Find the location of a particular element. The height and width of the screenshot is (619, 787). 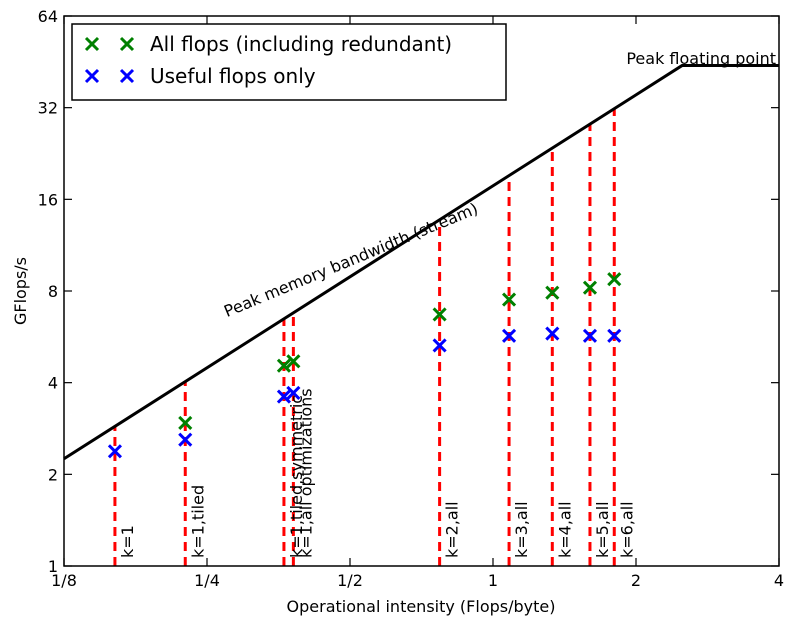

peak-label: Peak floating point is located at coordinates (701, 58).